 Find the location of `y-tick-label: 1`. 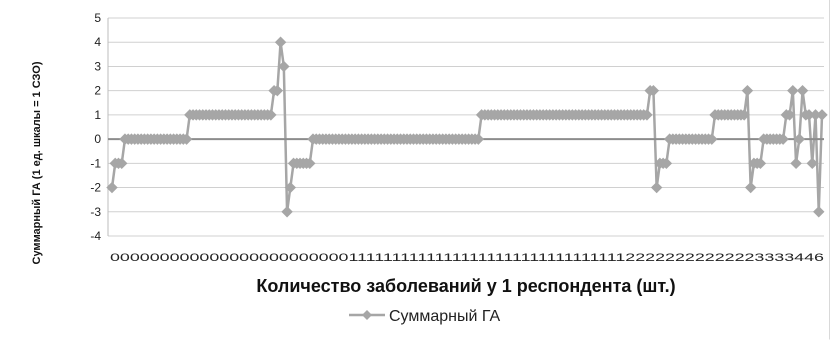

y-tick-label: 1 is located at coordinates (97, 115).